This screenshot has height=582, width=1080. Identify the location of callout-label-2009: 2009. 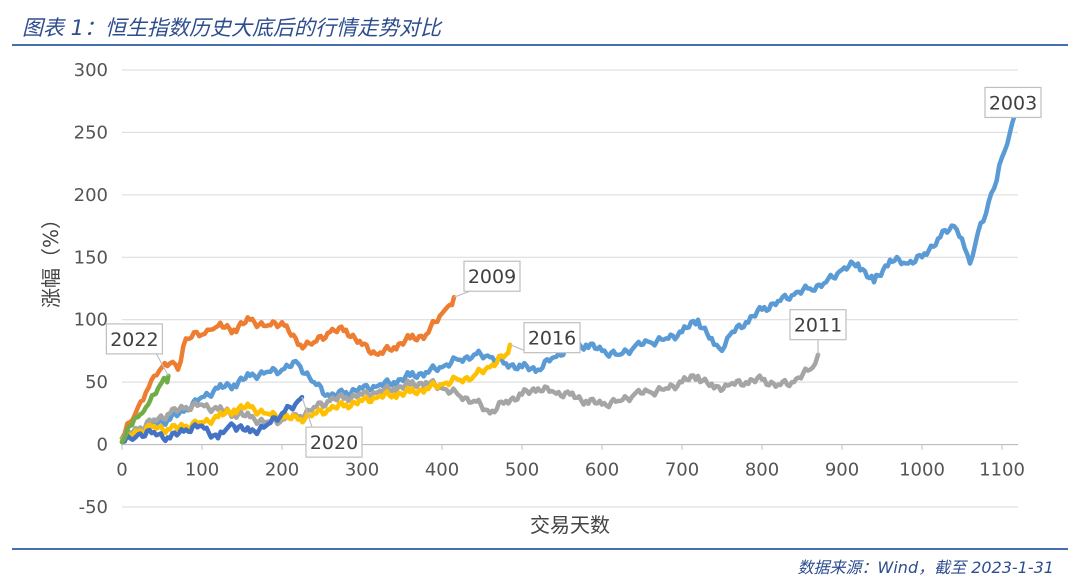
(492, 277).